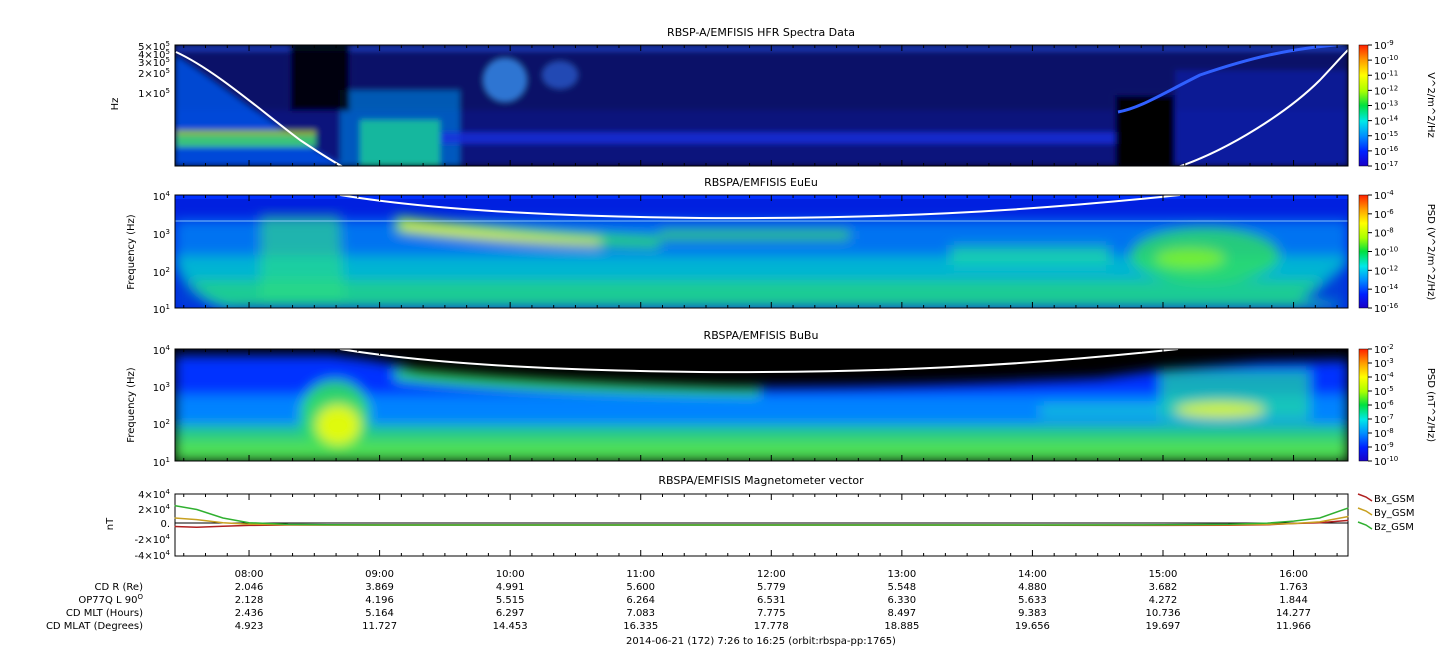 The width and height of the screenshot is (1447, 658). Describe the element at coordinates (1394, 499) in the screenshot. I see `legend-label: Bx_GSM` at that location.